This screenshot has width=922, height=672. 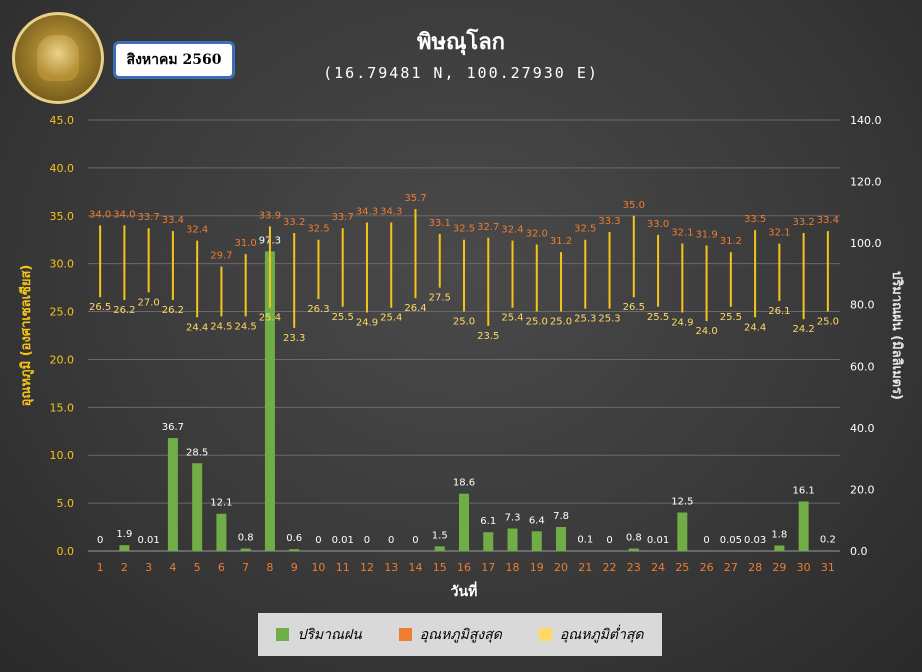 I want to click on y-right-tick-label: 80.0, so click(x=862, y=305).